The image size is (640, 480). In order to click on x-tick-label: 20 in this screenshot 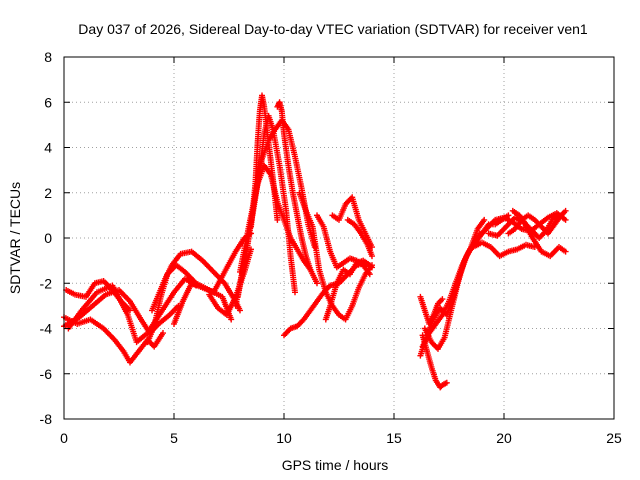, I will do `click(504, 438)`.